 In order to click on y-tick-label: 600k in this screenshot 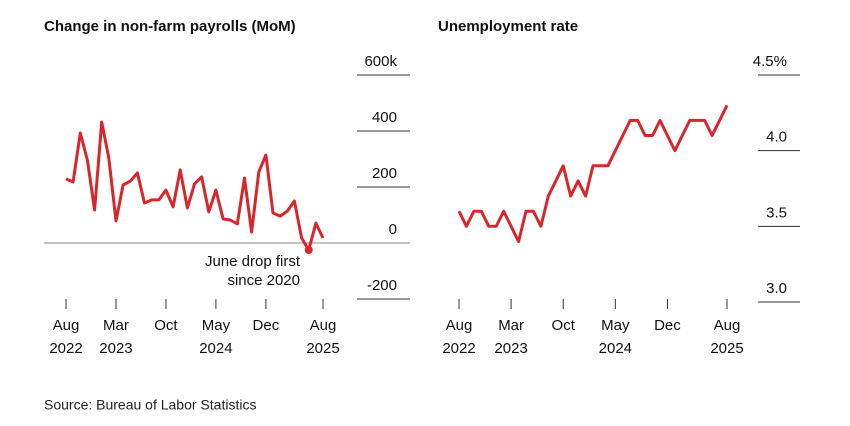, I will do `click(380, 61)`.